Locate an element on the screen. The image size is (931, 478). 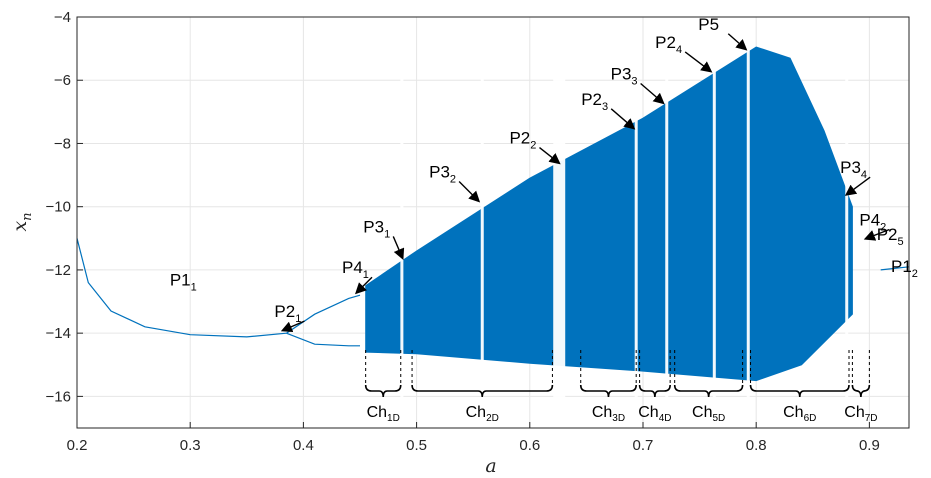
x-tick-label: 0.2 is located at coordinates (77, 445).